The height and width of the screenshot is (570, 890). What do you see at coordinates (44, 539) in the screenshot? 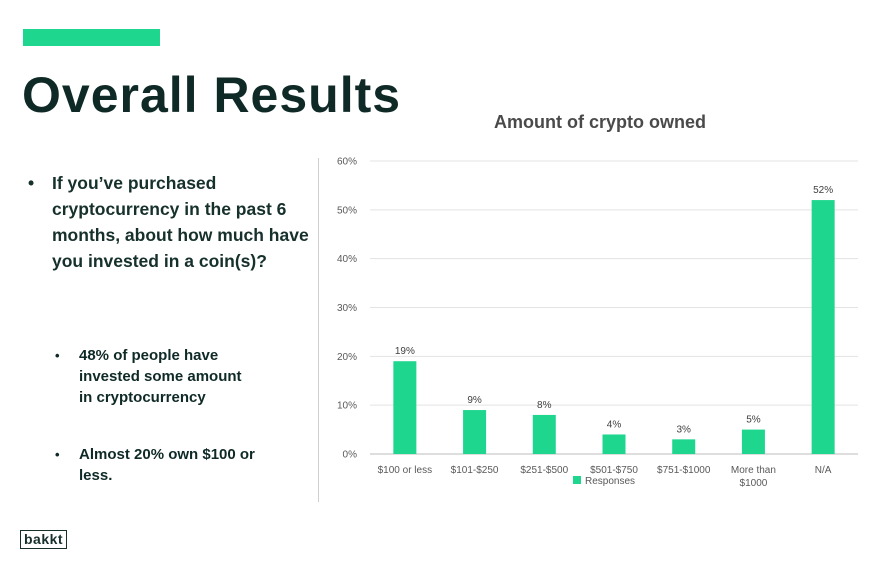
I see `bakkt-logo: bakkt` at bounding box center [44, 539].